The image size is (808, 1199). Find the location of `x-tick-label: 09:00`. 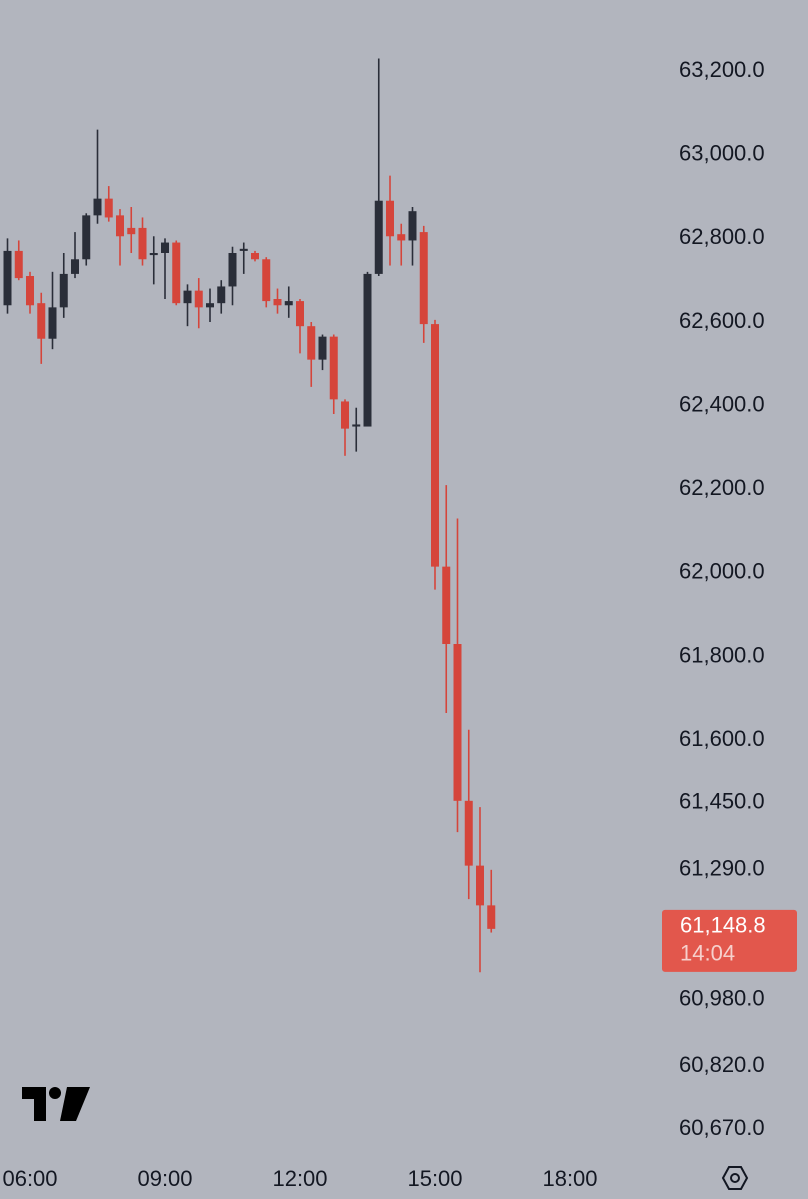

x-tick-label: 09:00 is located at coordinates (164, 1178).